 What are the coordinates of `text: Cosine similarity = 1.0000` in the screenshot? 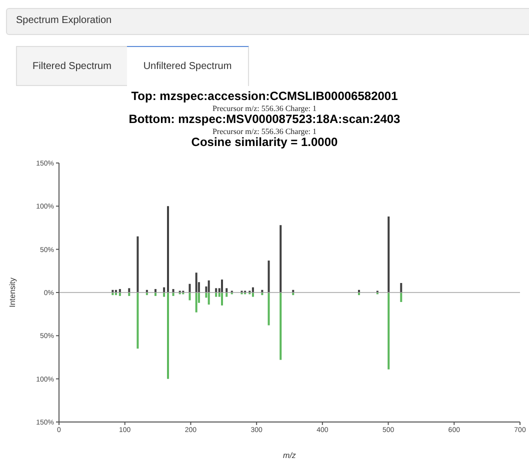 It's located at (264, 142).